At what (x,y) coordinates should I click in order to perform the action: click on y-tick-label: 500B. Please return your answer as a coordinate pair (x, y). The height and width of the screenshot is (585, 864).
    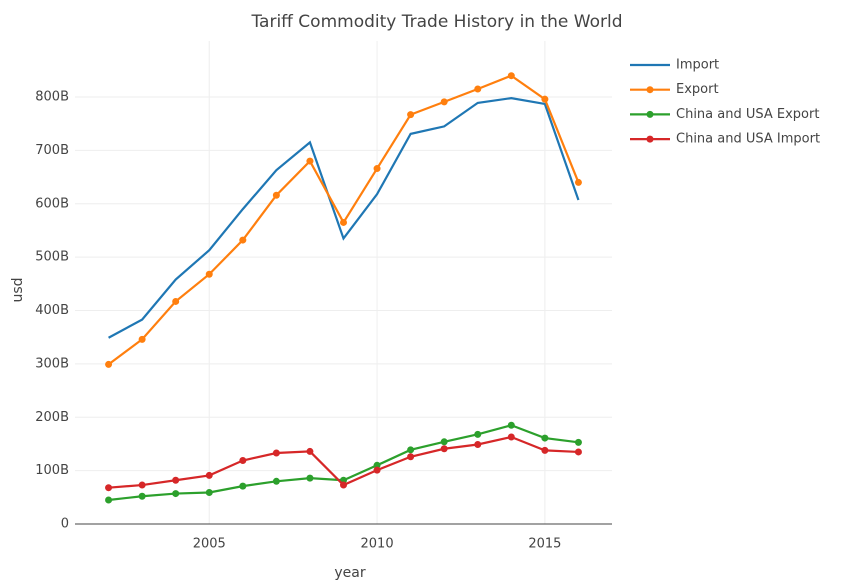
    Looking at the image, I should click on (52, 257).